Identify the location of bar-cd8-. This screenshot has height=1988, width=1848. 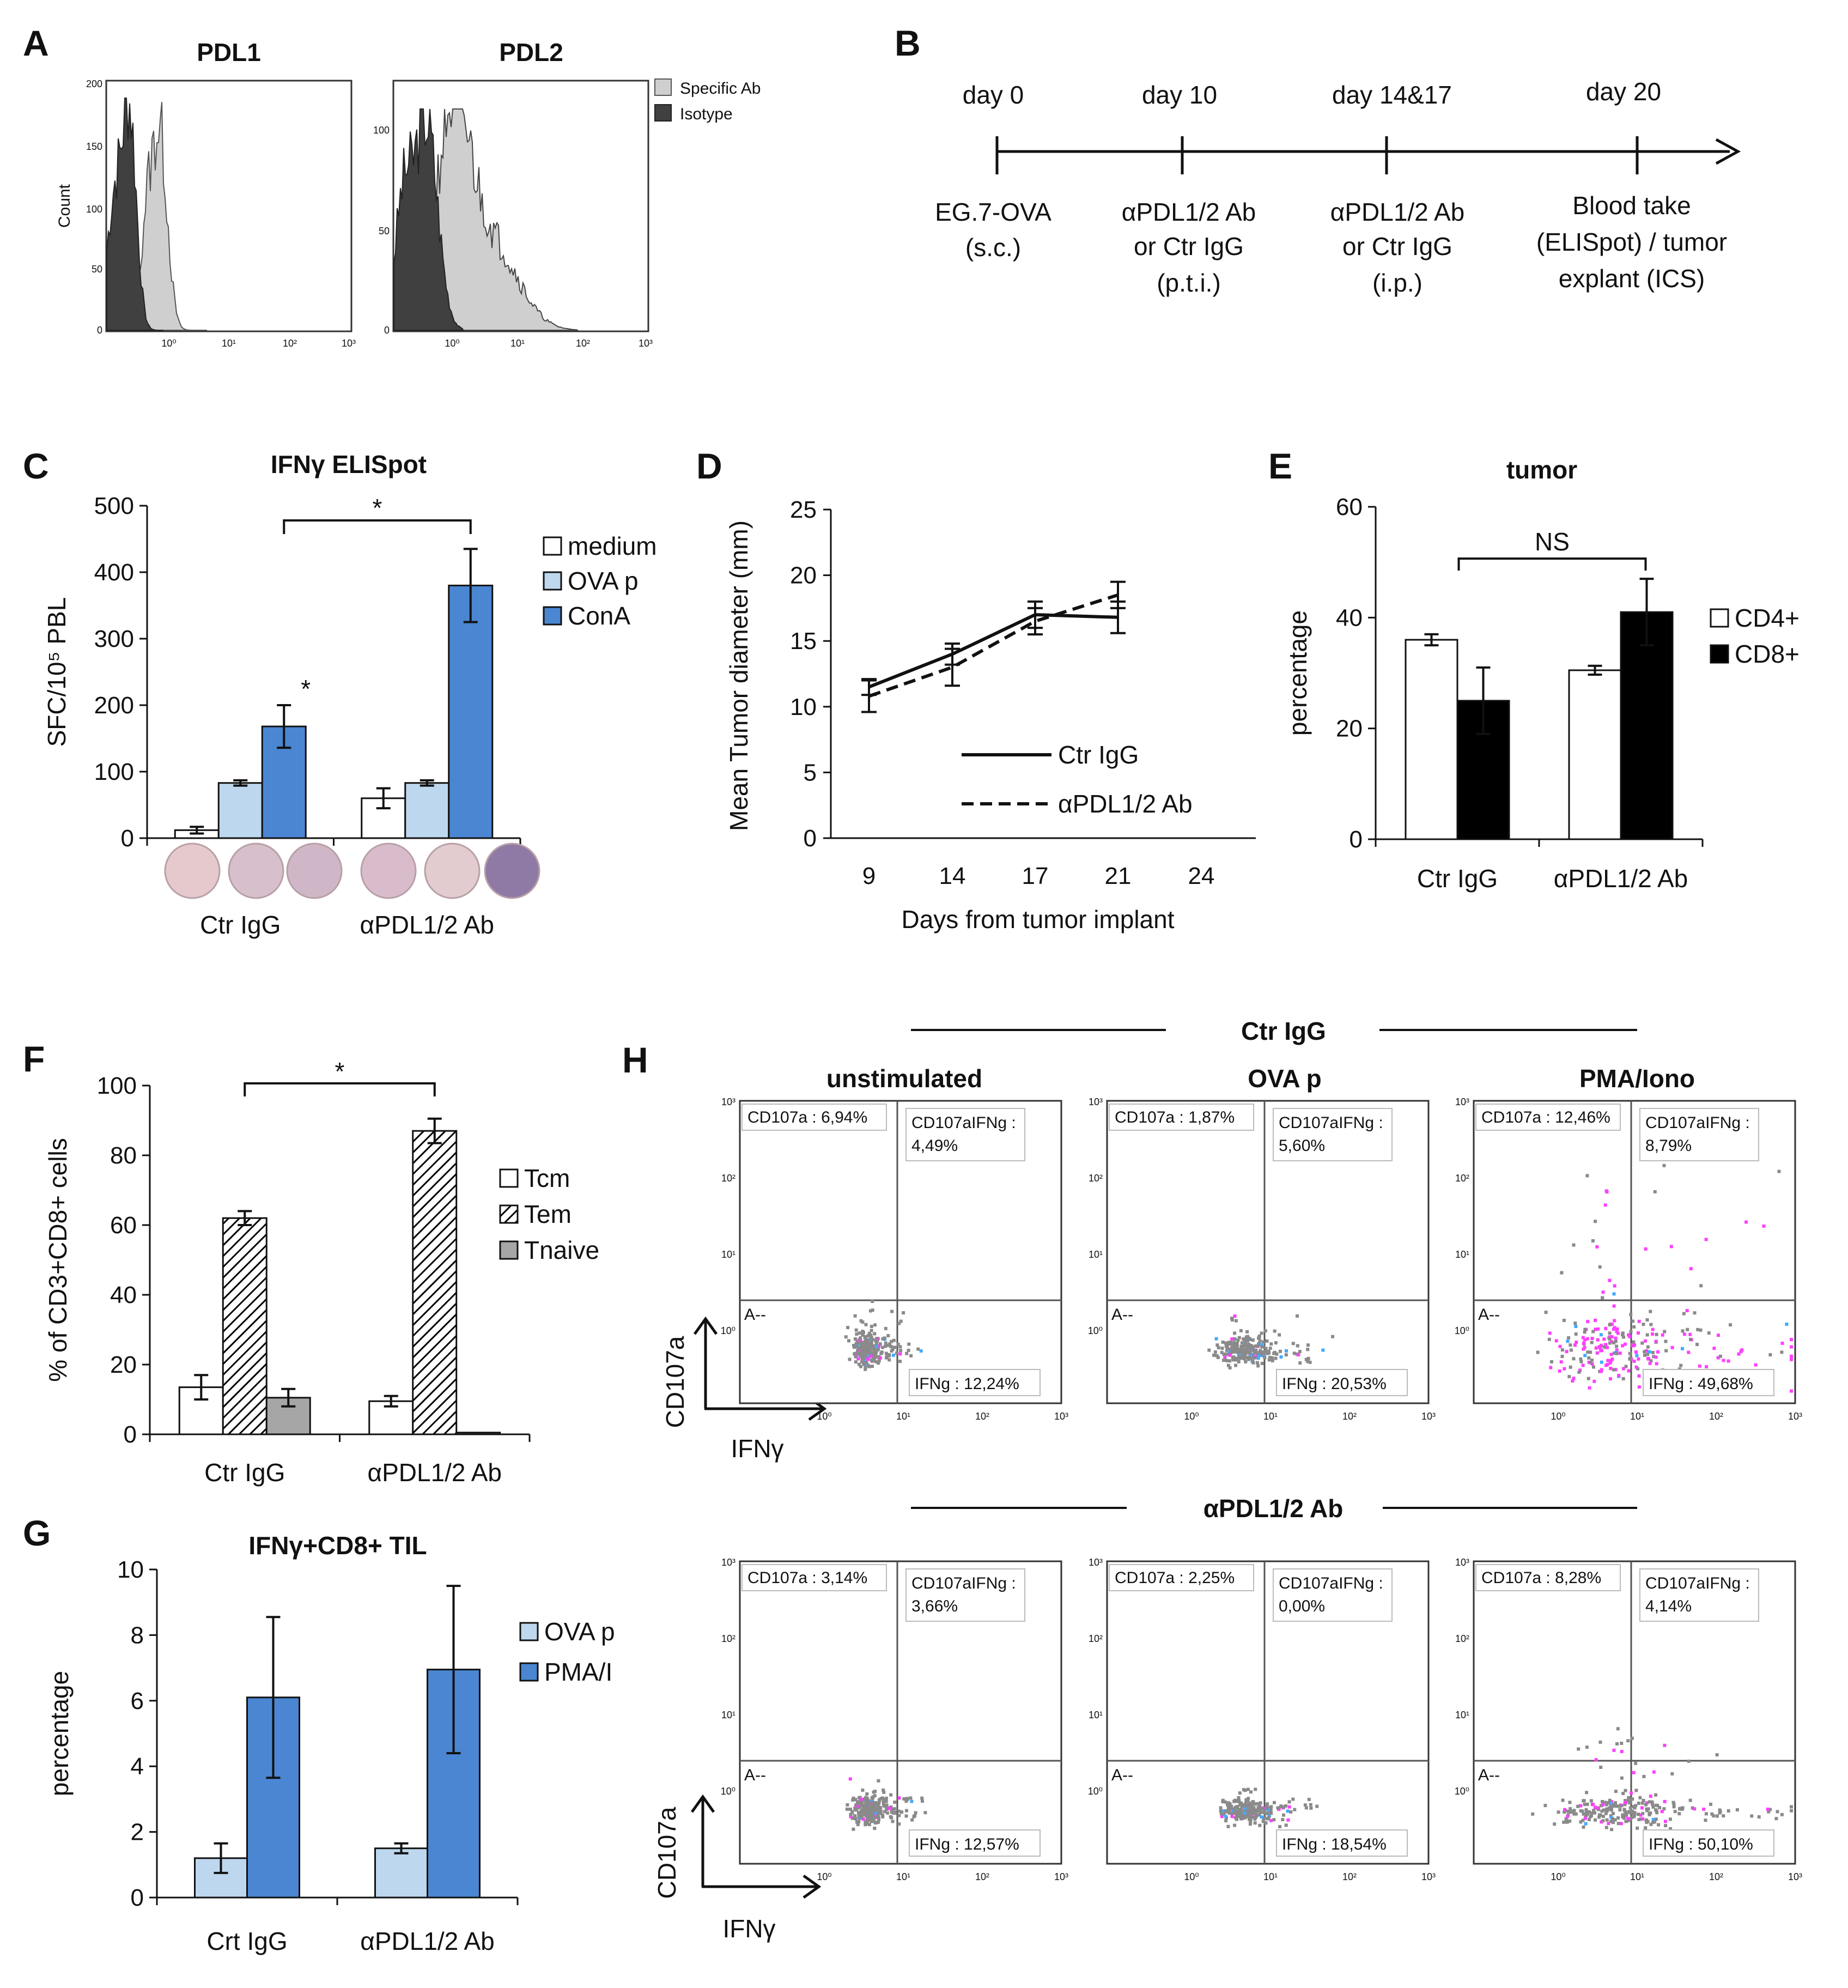
(1647, 725).